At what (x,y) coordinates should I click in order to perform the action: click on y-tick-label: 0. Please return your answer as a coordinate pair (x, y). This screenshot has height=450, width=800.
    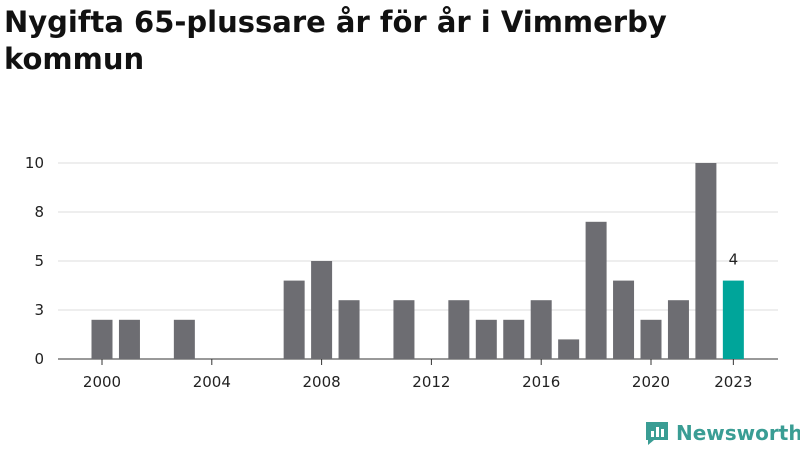
    Looking at the image, I should click on (39, 359).